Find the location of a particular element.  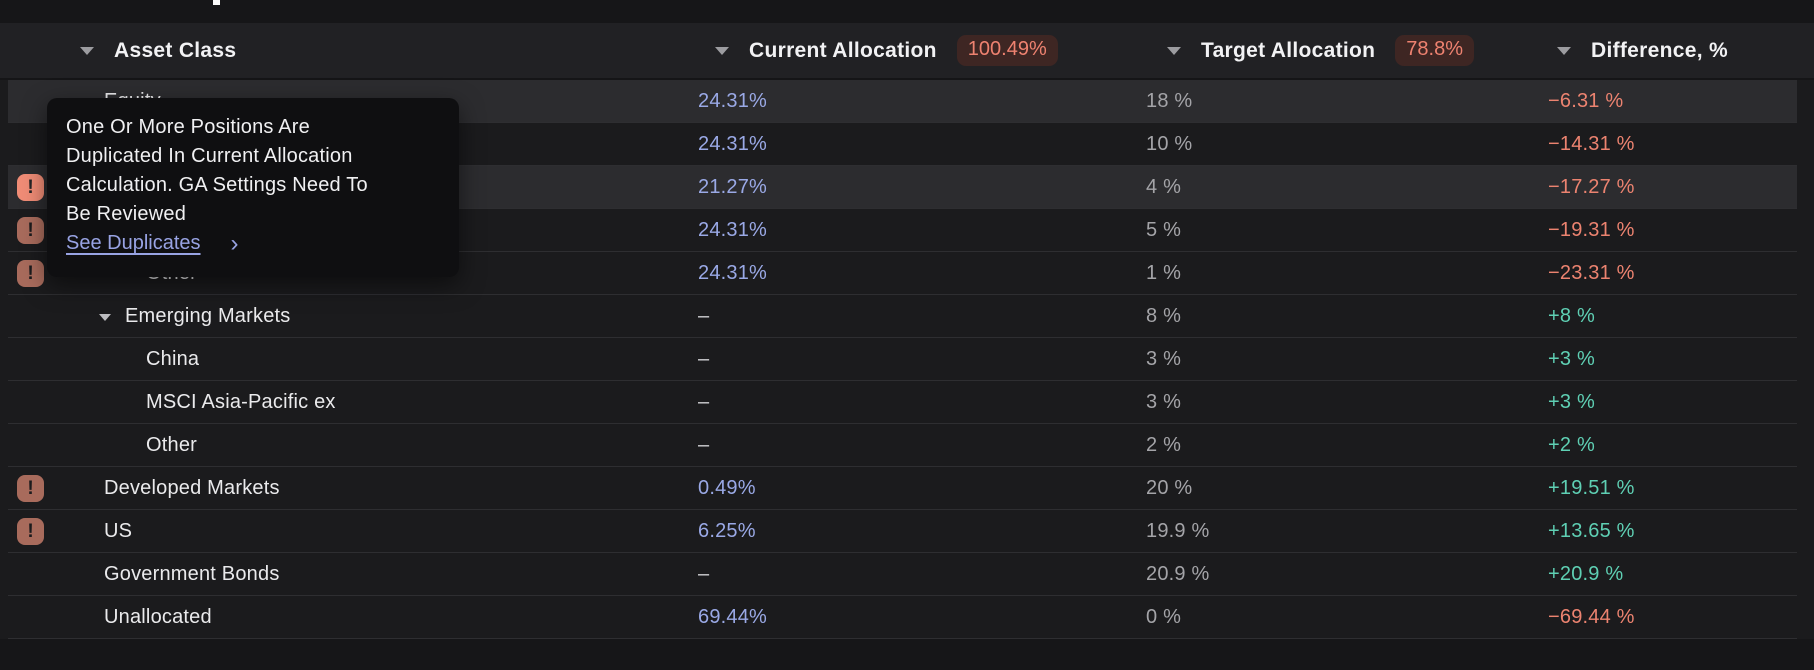

current-allocation-value: 6.25% is located at coordinates (727, 531).